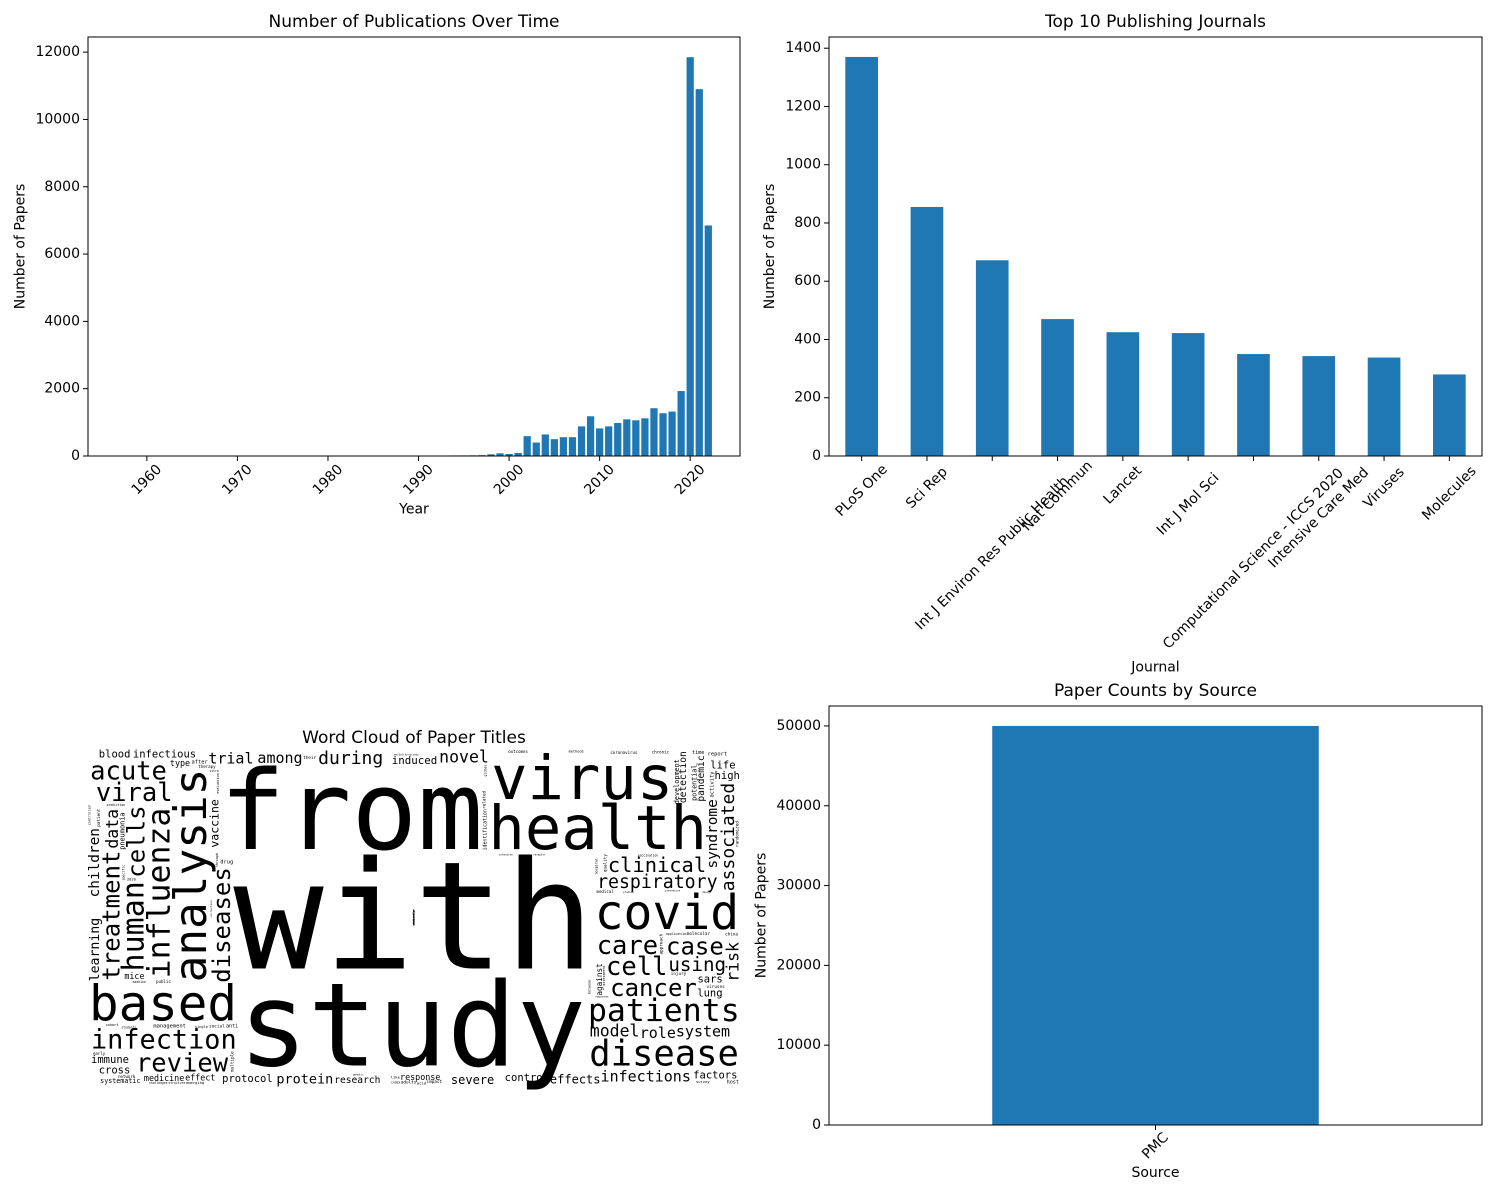  What do you see at coordinates (247, 1079) in the screenshot?
I see `word: protocol` at bounding box center [247, 1079].